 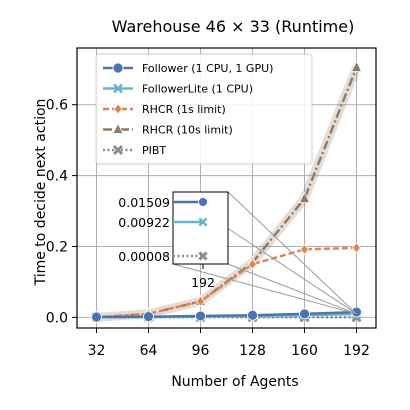 What do you see at coordinates (356, 351) in the screenshot?
I see `x-tick-label: 192` at bounding box center [356, 351].